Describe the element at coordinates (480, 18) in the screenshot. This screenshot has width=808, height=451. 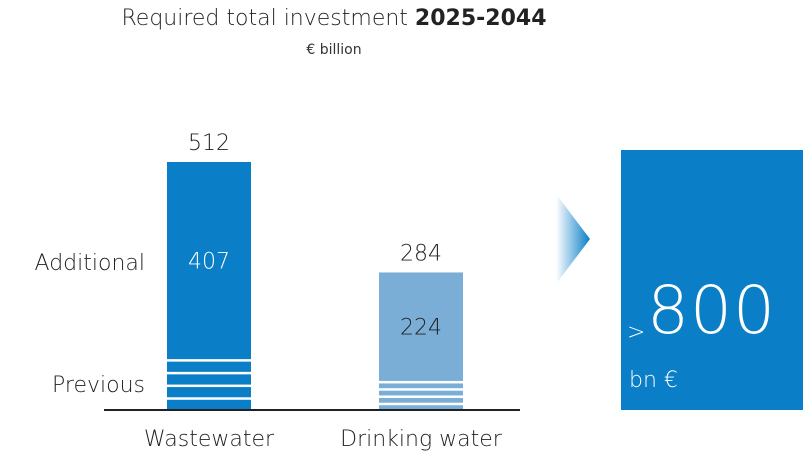
I see `chart-title-period: 2025-2044` at that location.